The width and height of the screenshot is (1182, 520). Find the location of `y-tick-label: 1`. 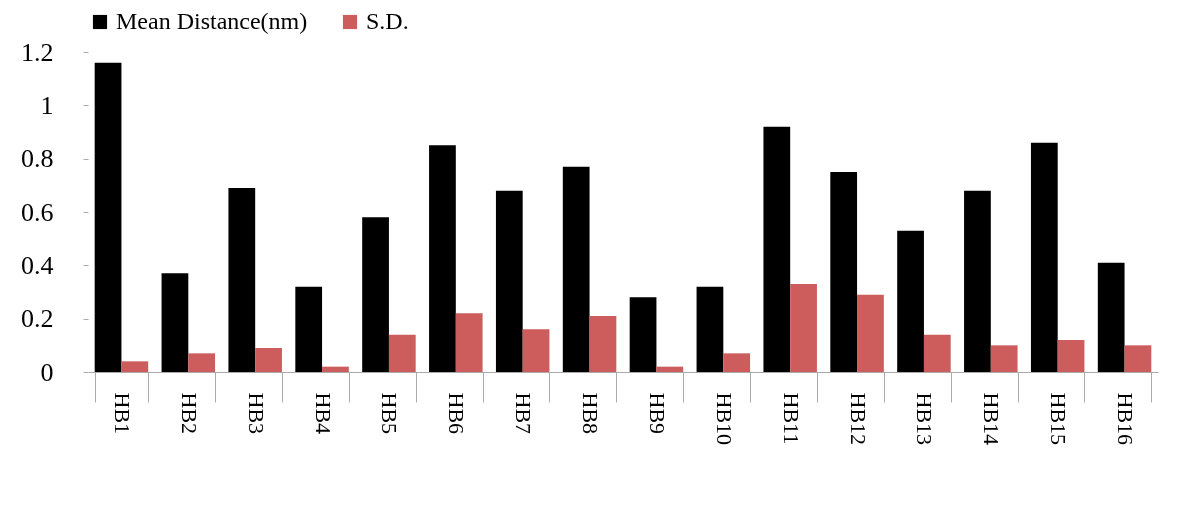

y-tick-label: 1 is located at coordinates (47, 105).